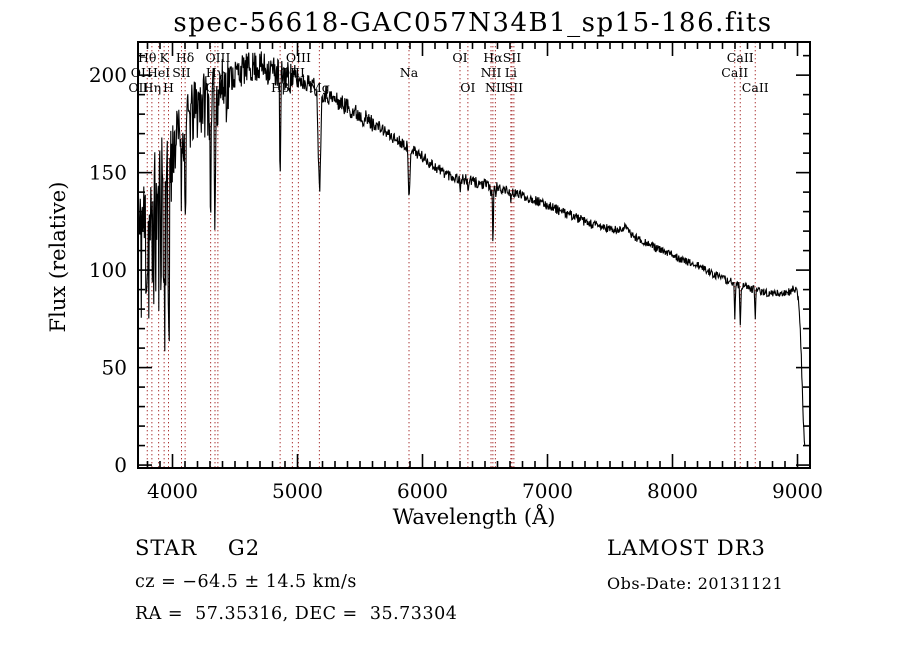  I want to click on line-label-na: Na, so click(409, 72).